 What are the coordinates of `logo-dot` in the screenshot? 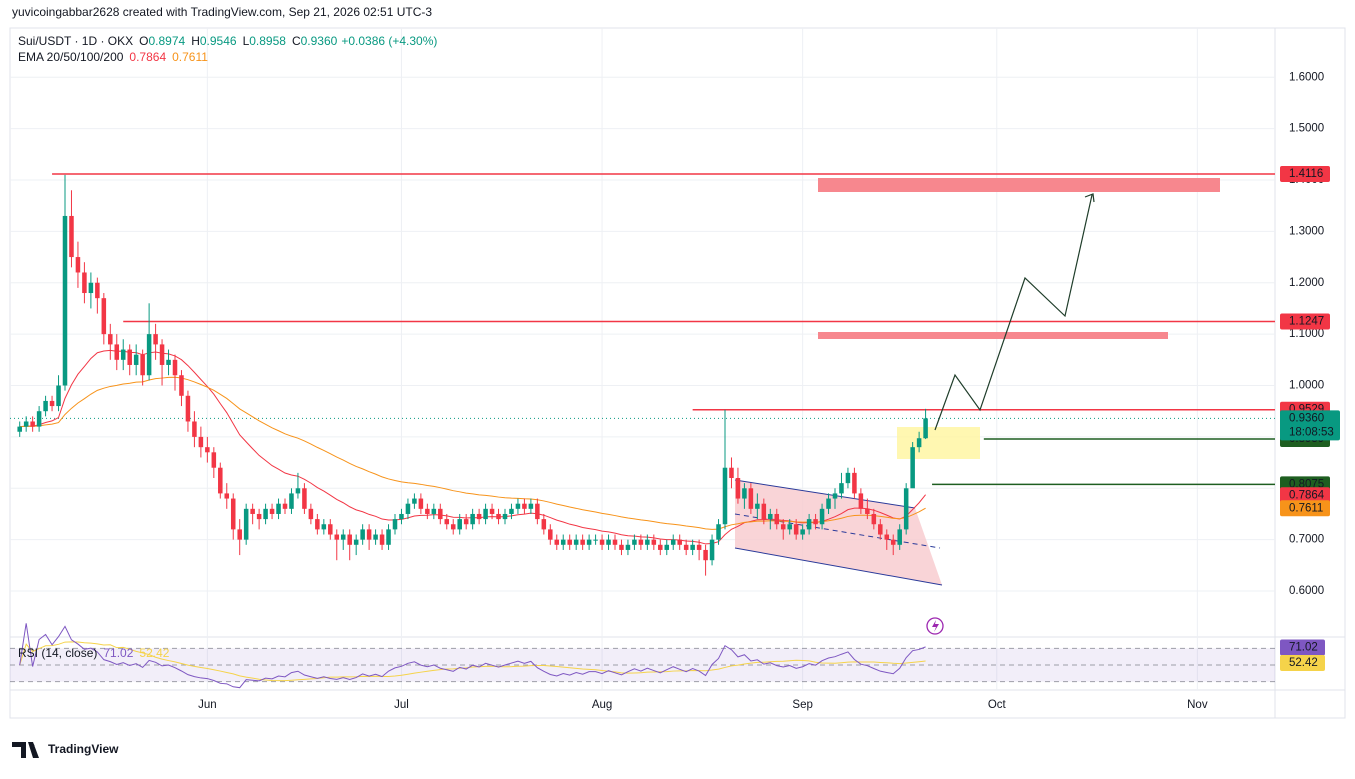 It's located at (32, 746).